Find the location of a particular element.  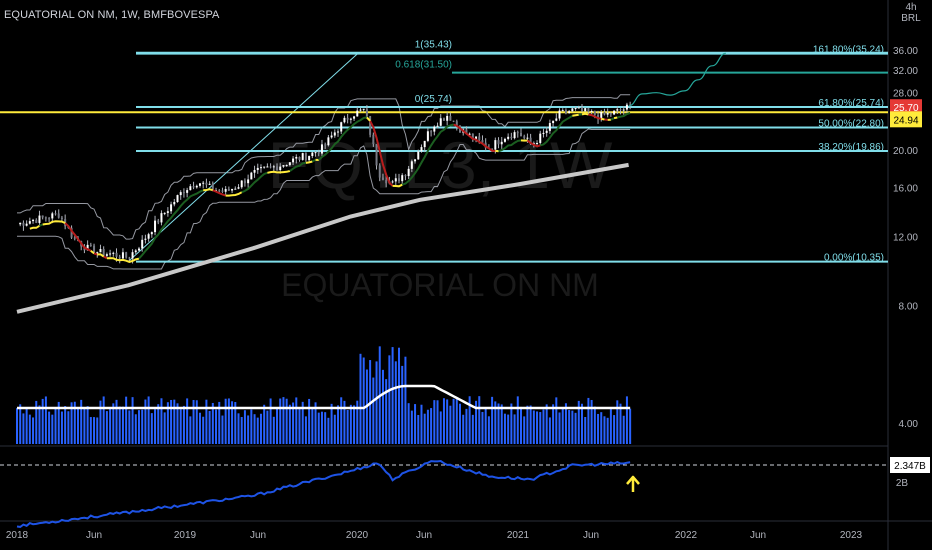

volume-ma-line is located at coordinates (324, 397).